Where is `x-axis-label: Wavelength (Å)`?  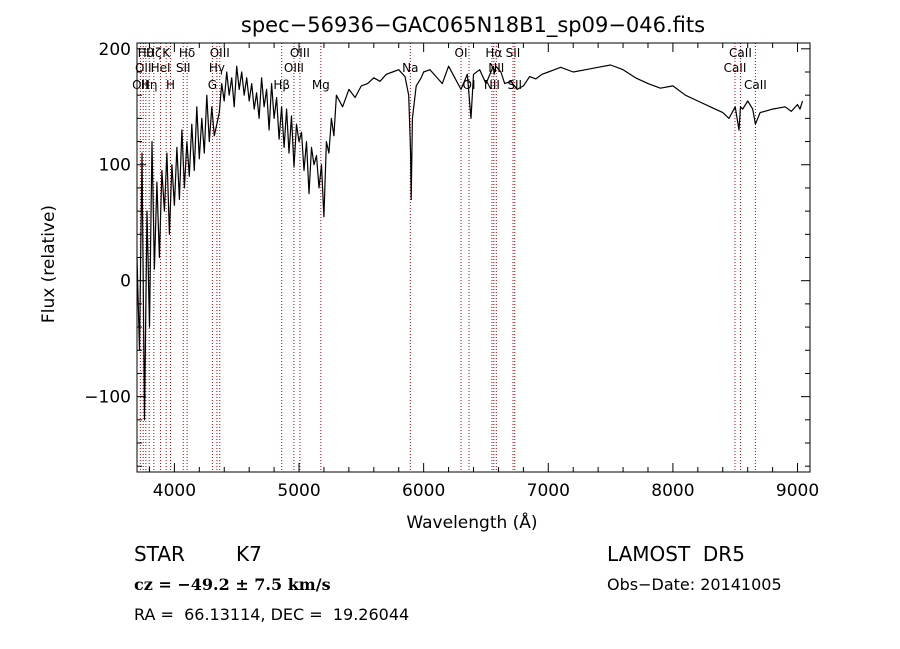
x-axis-label: Wavelength (Å) is located at coordinates (471, 522).